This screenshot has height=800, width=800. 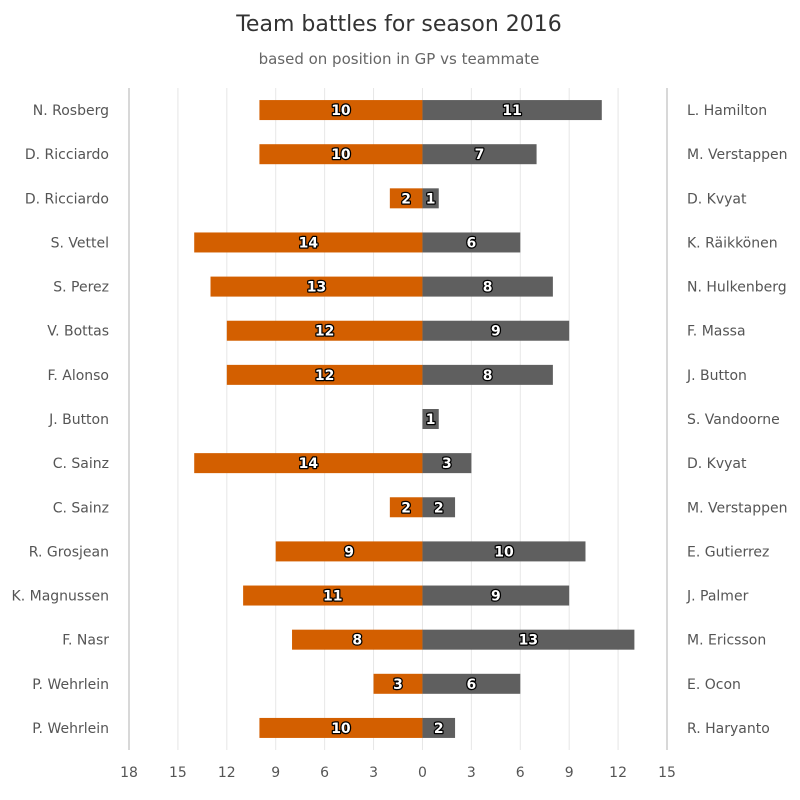 What do you see at coordinates (733, 420) in the screenshot?
I see `category-label-right: S. Vandoorne` at bounding box center [733, 420].